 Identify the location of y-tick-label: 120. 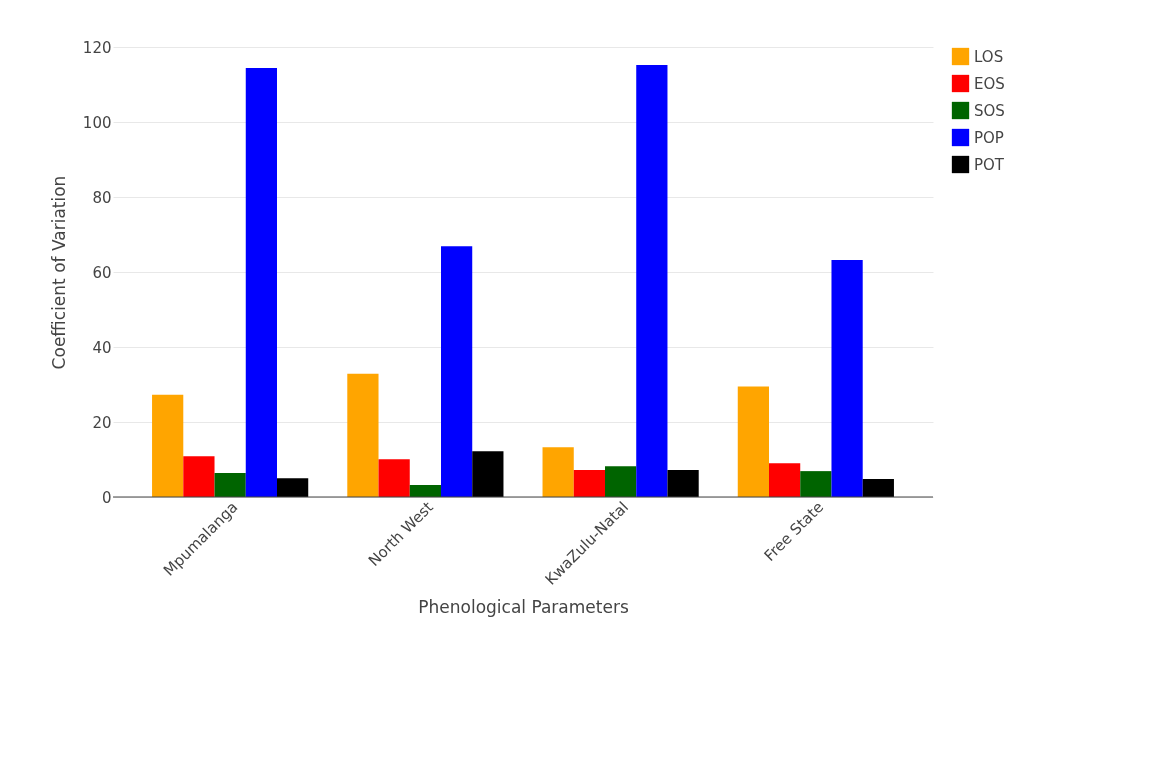
(97, 47).